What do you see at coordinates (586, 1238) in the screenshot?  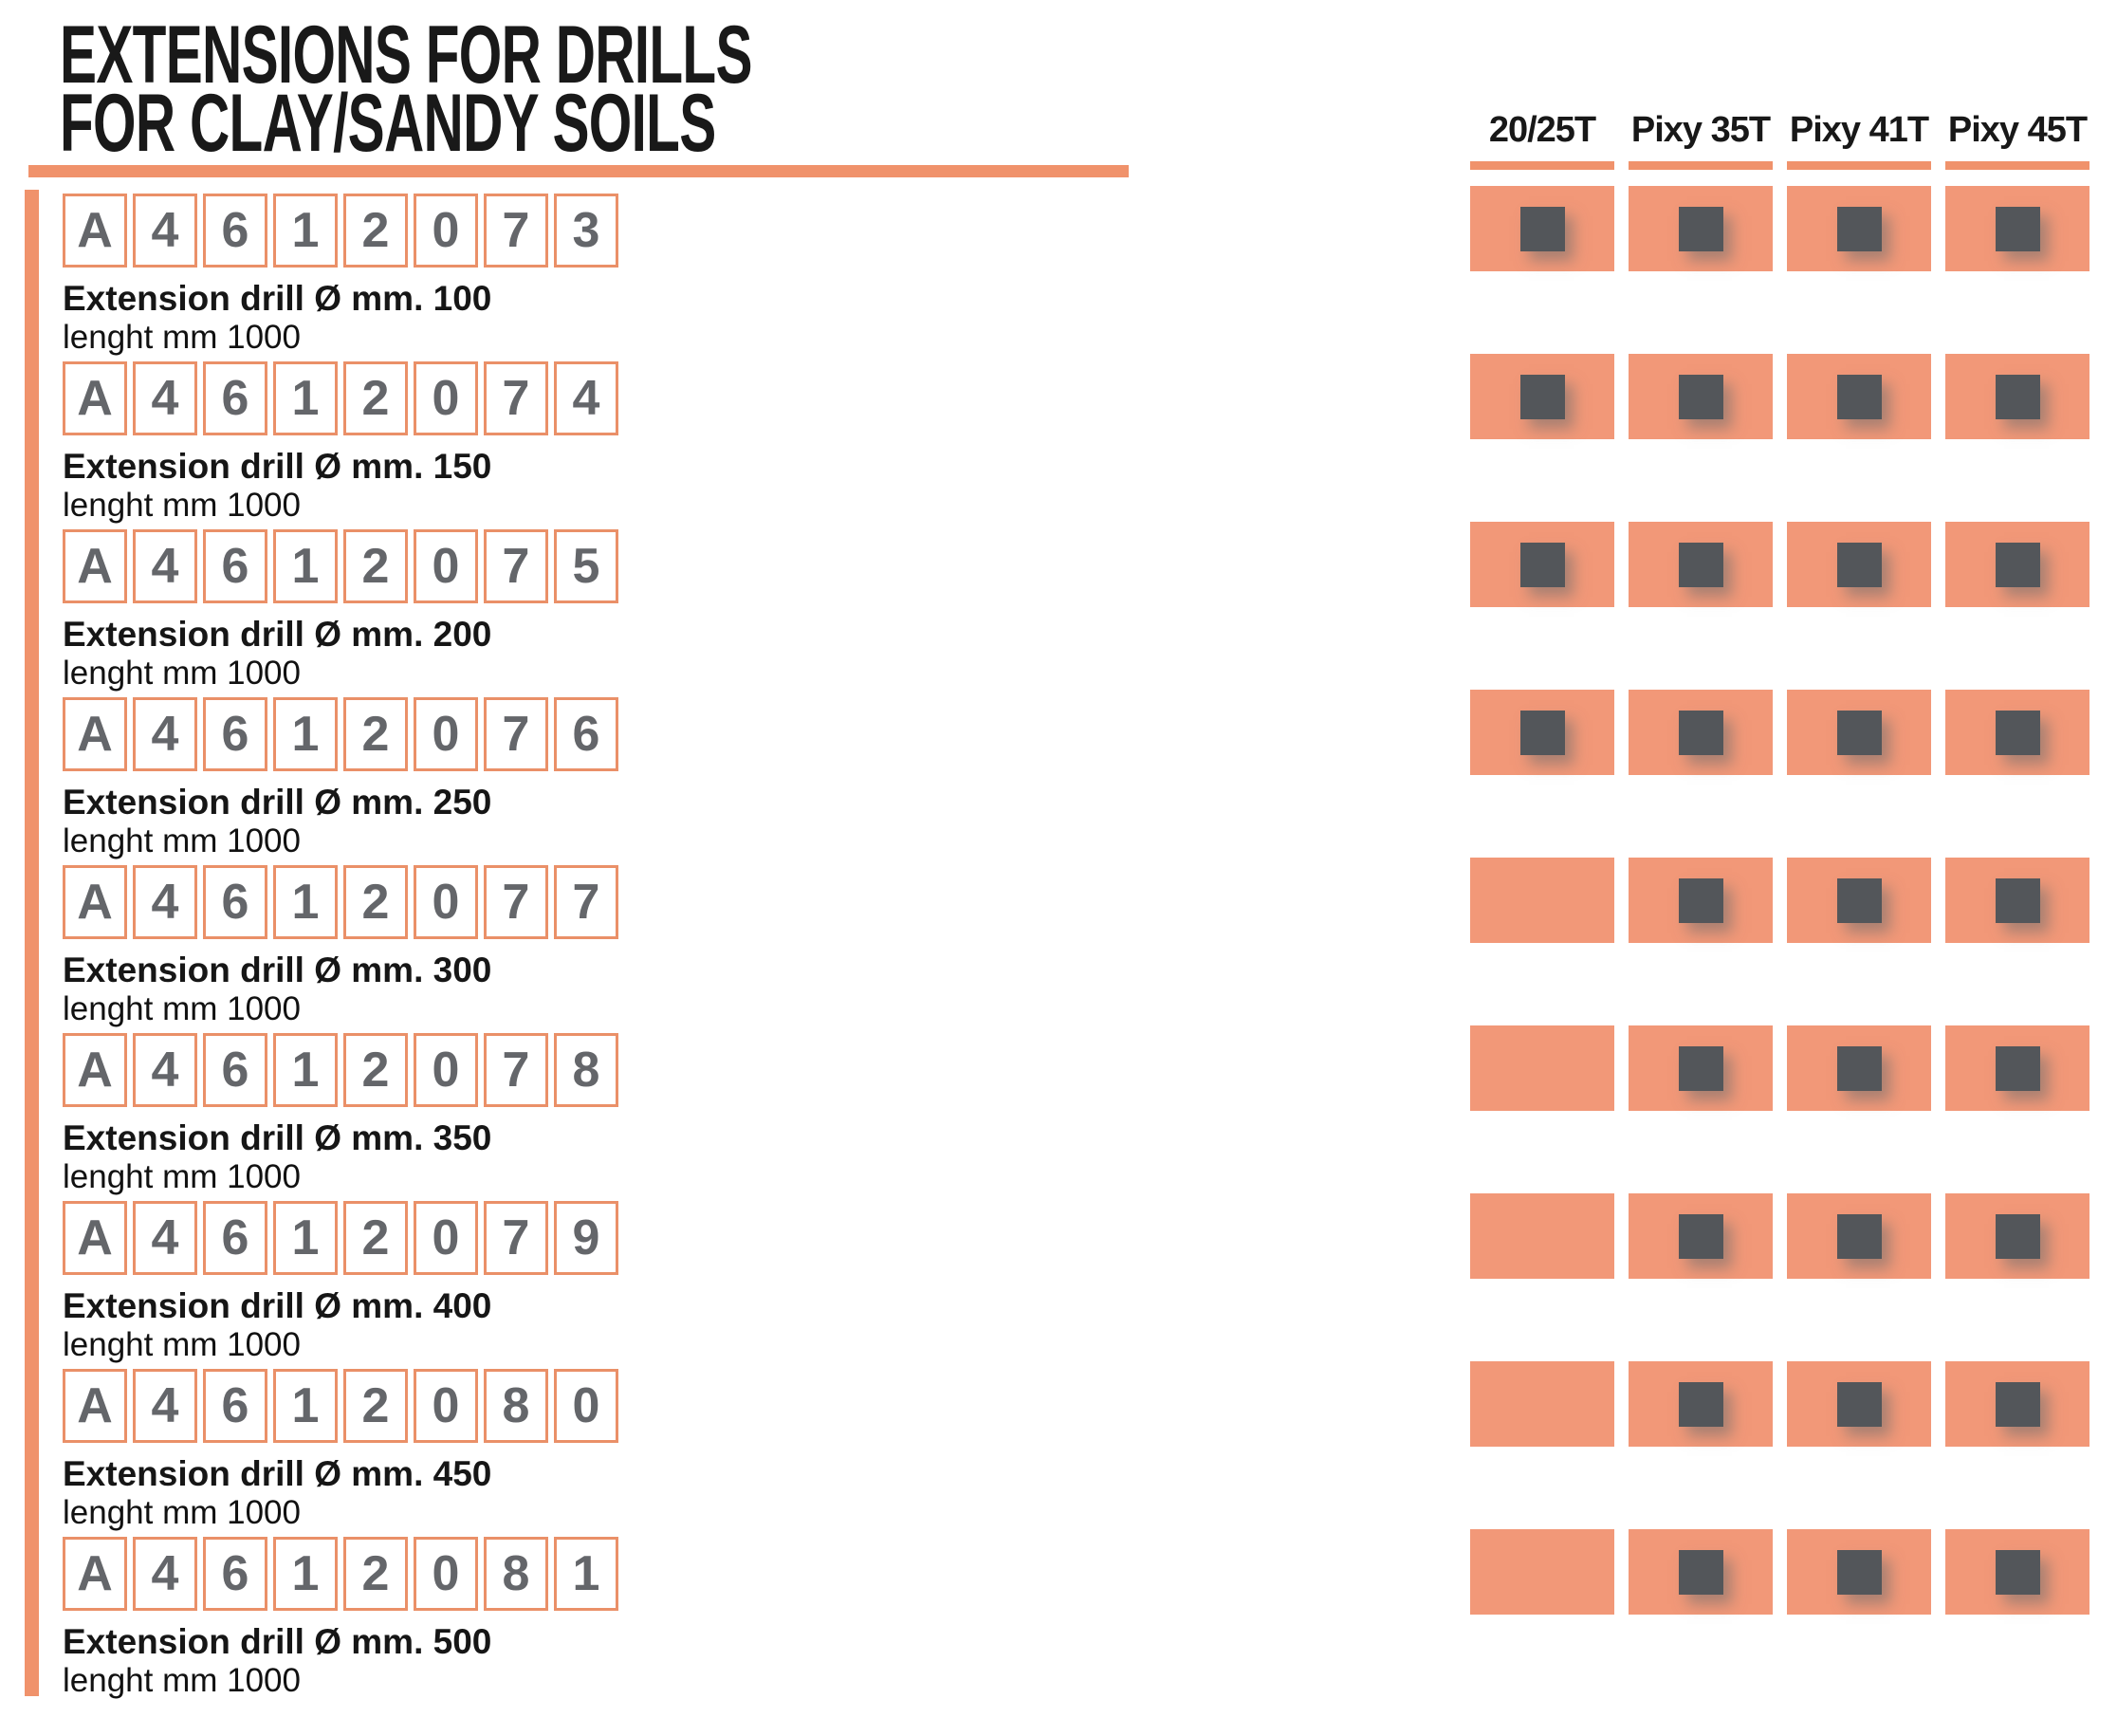 I see `code-box: 9` at bounding box center [586, 1238].